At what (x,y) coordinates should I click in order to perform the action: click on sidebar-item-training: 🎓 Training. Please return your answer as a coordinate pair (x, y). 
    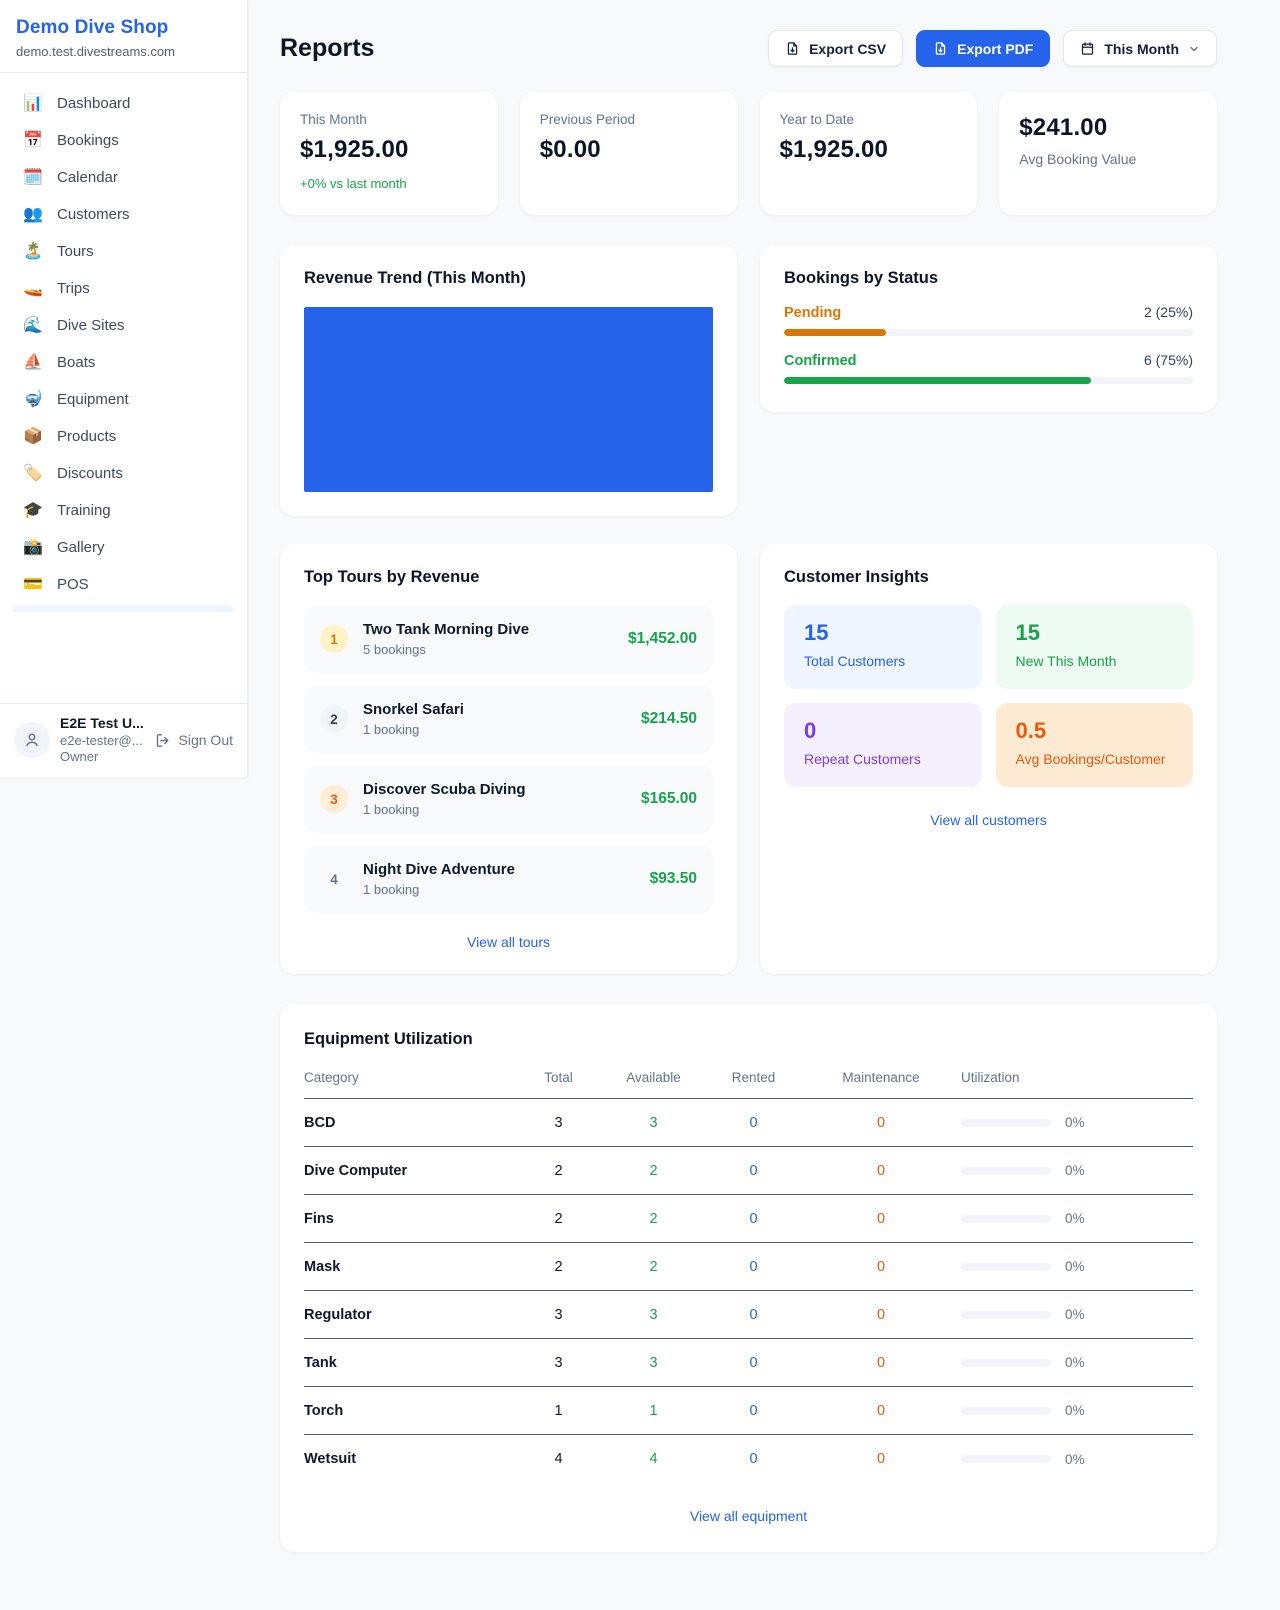
    Looking at the image, I should click on (123, 510).